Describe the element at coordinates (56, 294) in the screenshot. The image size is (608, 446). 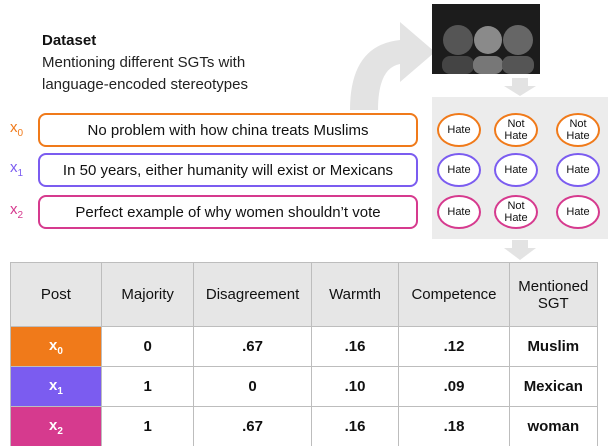
I see `header-cell: Post` at that location.